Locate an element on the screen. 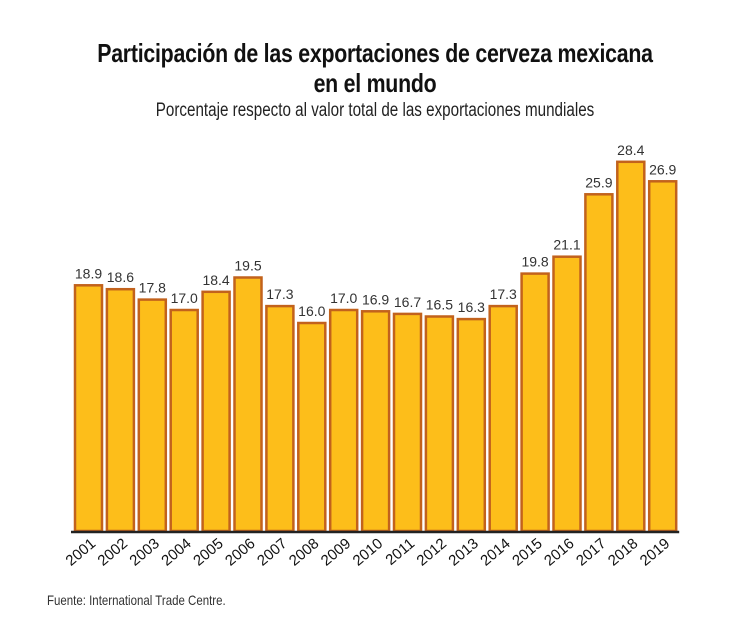  bar-2008 is located at coordinates (312, 427).